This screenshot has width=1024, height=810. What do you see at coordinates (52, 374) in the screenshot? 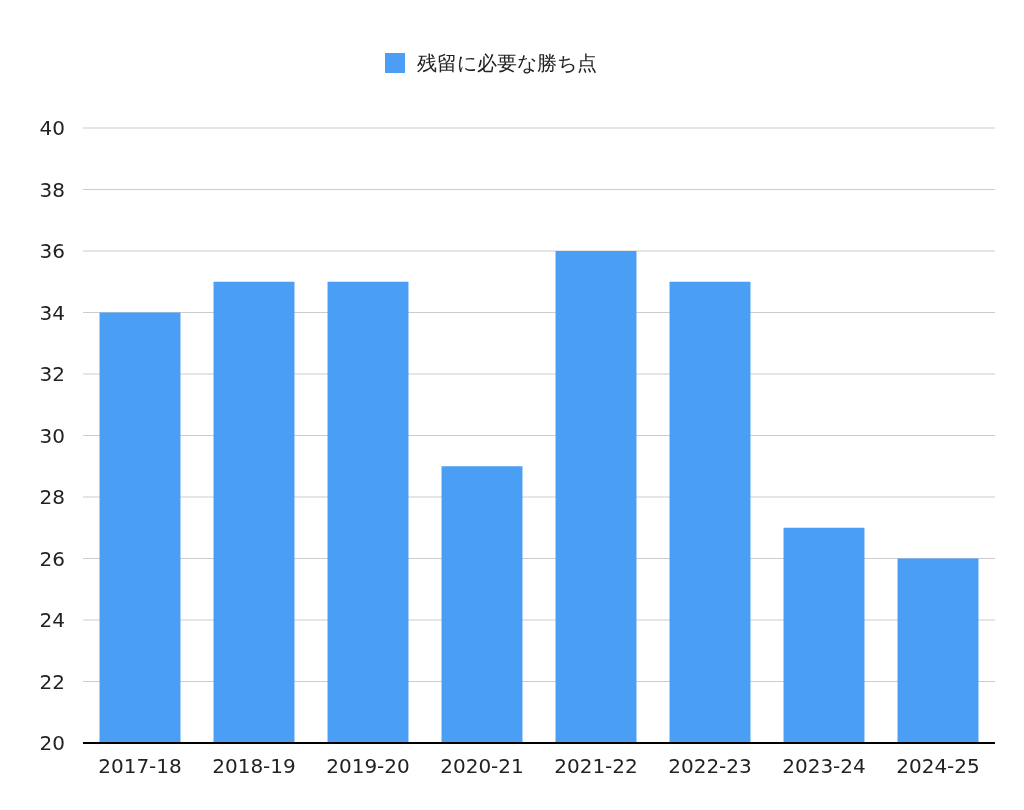
I see `y-tick-label: 32` at bounding box center [52, 374].